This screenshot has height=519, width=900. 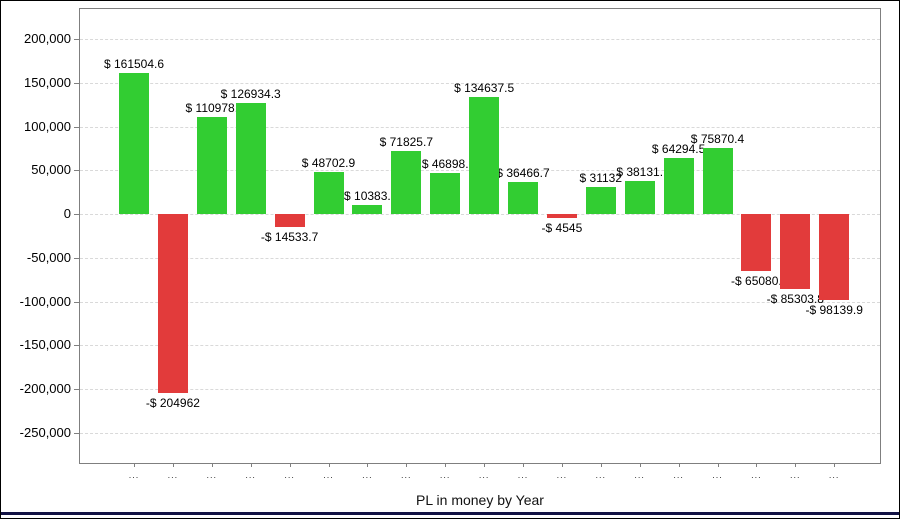 I want to click on bar-value-label: -$ 98139.9, so click(x=834, y=309).